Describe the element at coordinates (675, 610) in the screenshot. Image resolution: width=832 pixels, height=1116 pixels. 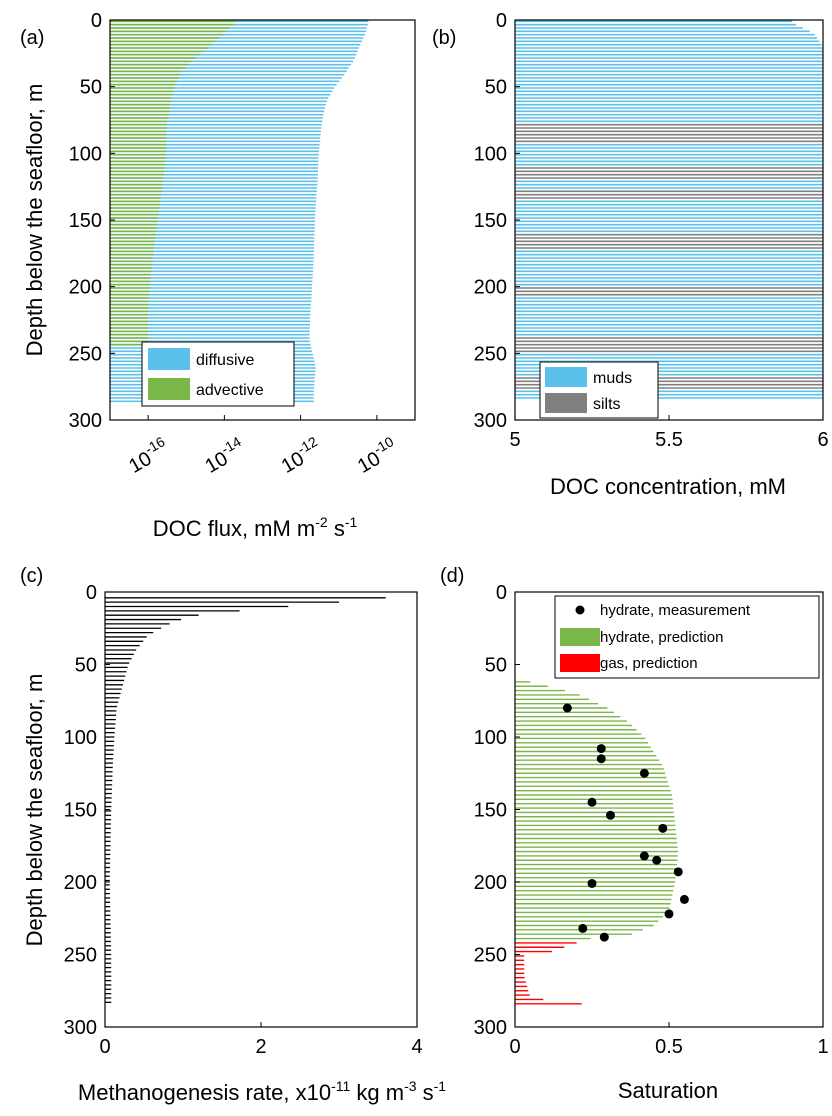
I see `legend-label-hydrate-measurement: hydrate, measurement` at that location.